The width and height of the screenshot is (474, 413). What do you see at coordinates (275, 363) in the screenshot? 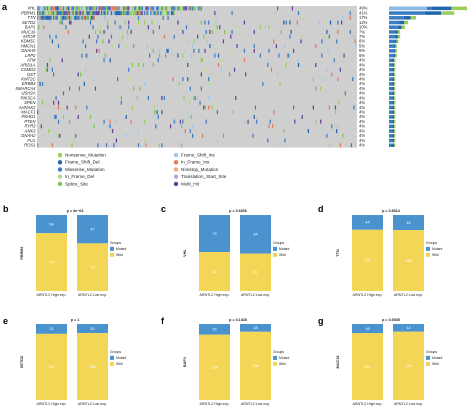
I see `group-legend-swatch-wild` at bounding box center [275, 363].